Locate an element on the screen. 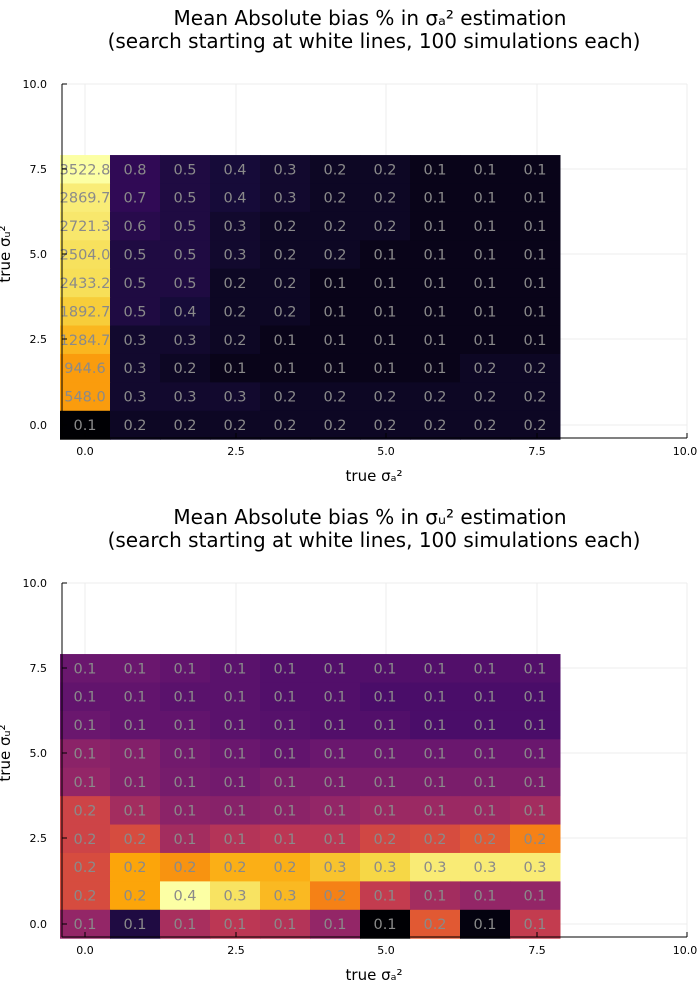 The width and height of the screenshot is (699, 999). heatmap-cell-label: 1892.7 is located at coordinates (85, 312).